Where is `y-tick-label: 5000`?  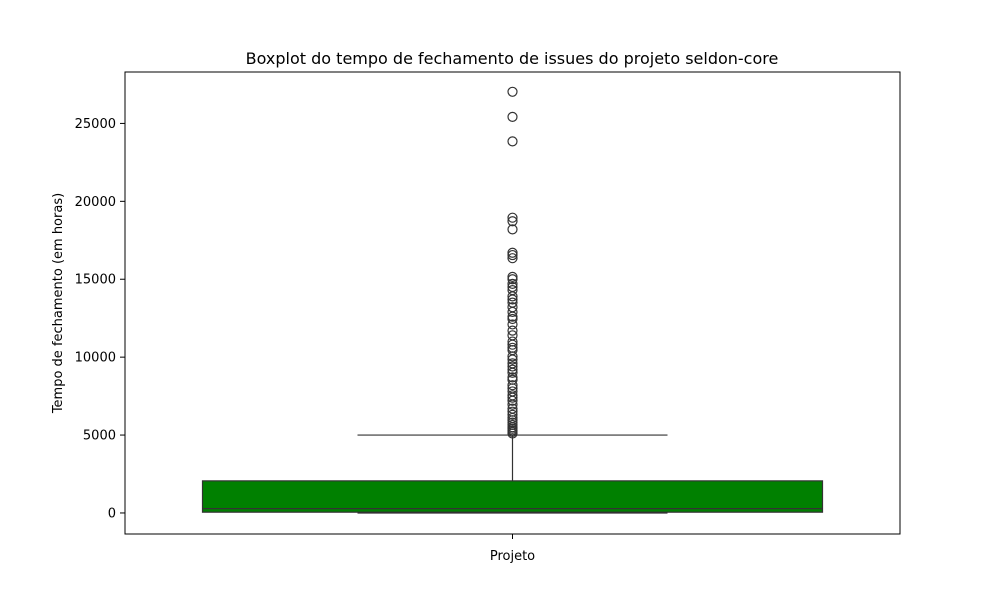
y-tick-label: 5000 is located at coordinates (99, 436).